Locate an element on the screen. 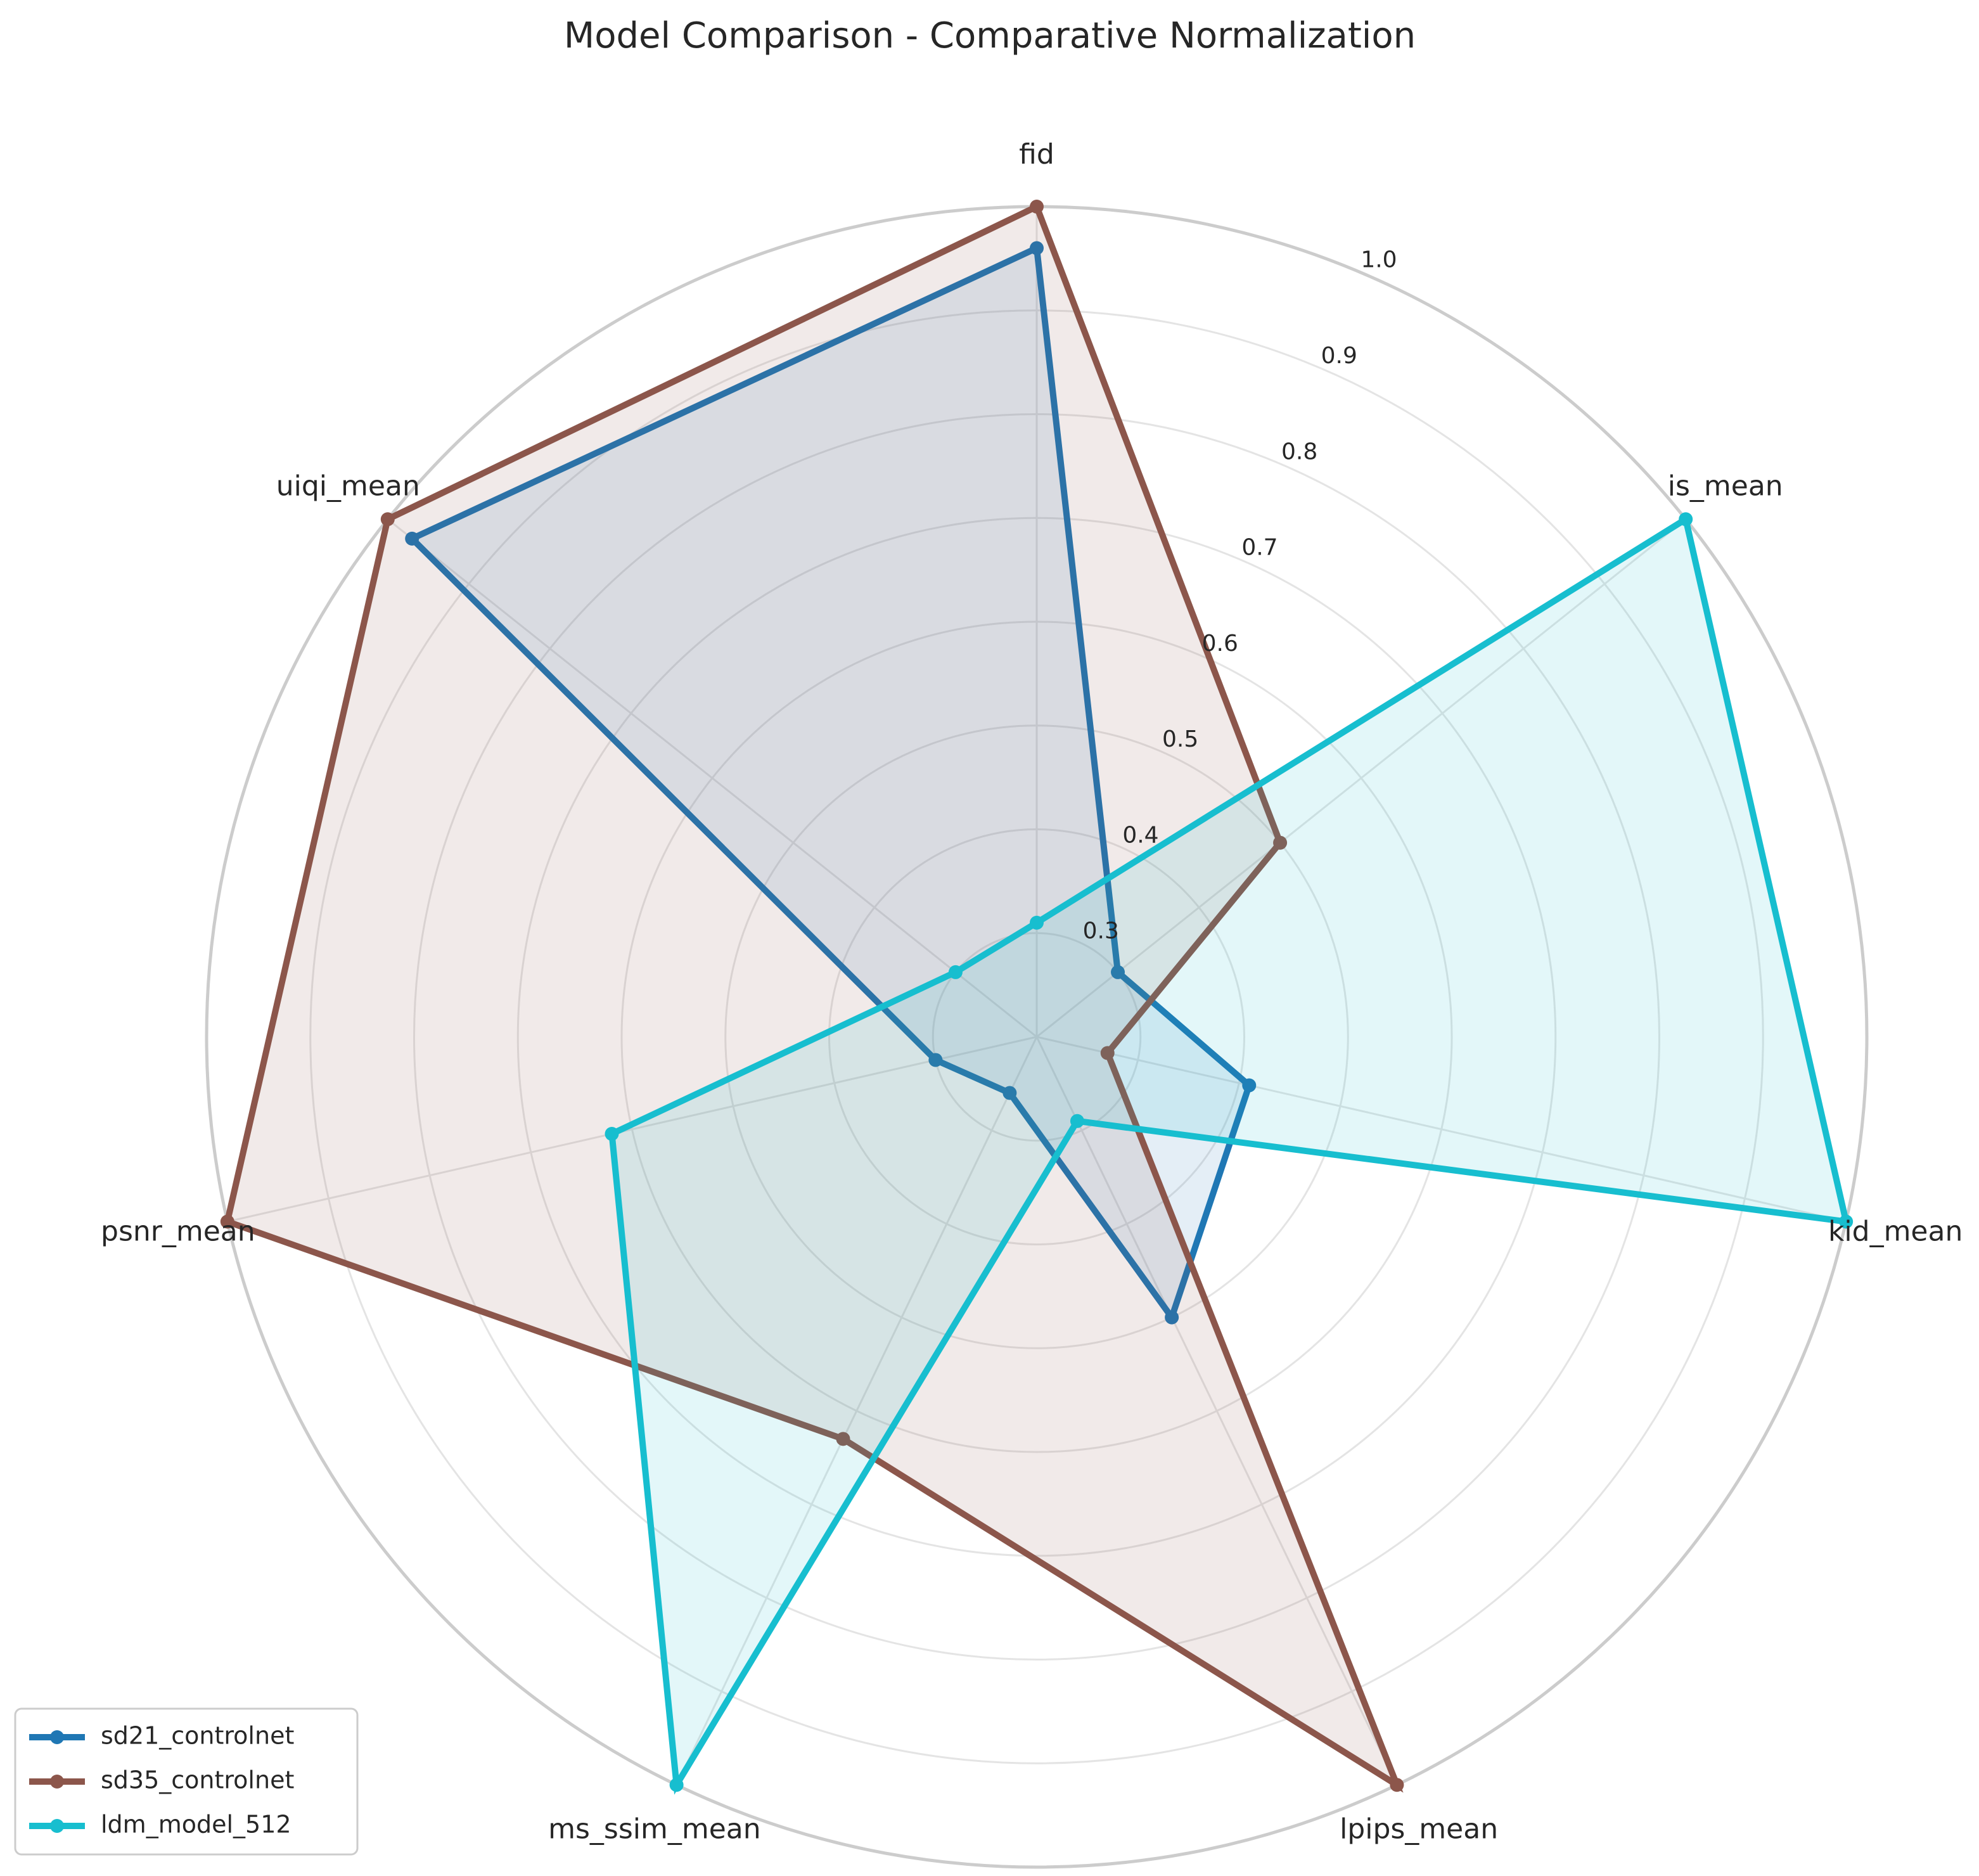 This screenshot has height=1876, width=1979. radial-tick-label: 0.6 is located at coordinates (1220, 644).